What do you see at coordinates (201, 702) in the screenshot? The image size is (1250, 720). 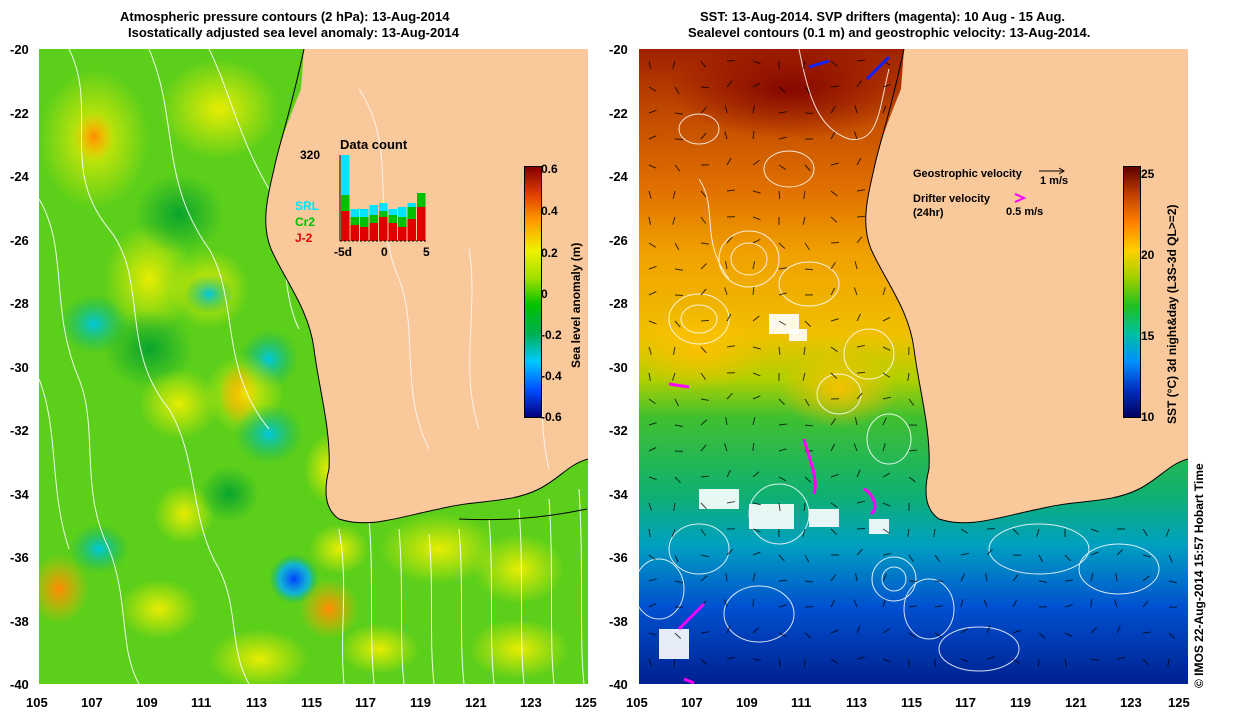 I see `left-x-tick: 111` at bounding box center [201, 702].